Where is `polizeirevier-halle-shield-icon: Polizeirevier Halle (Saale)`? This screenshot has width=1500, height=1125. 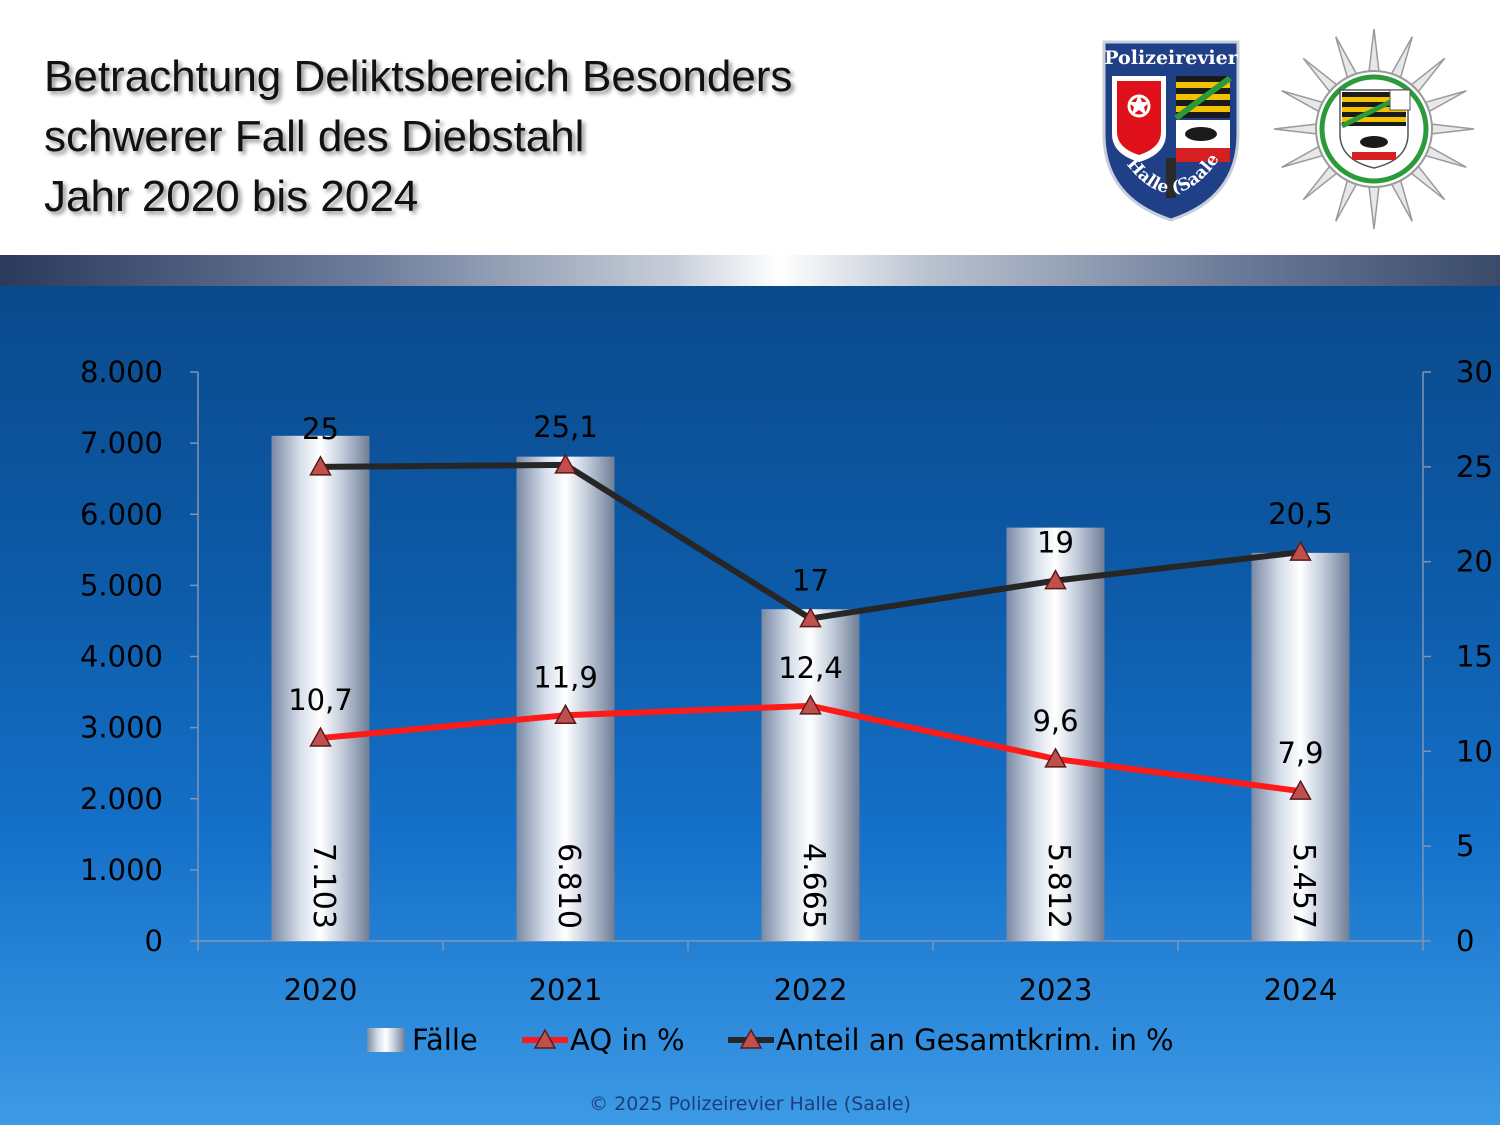 polizeirevier-halle-shield-icon: Polizeirevier Halle (Saale) is located at coordinates (1170, 130).